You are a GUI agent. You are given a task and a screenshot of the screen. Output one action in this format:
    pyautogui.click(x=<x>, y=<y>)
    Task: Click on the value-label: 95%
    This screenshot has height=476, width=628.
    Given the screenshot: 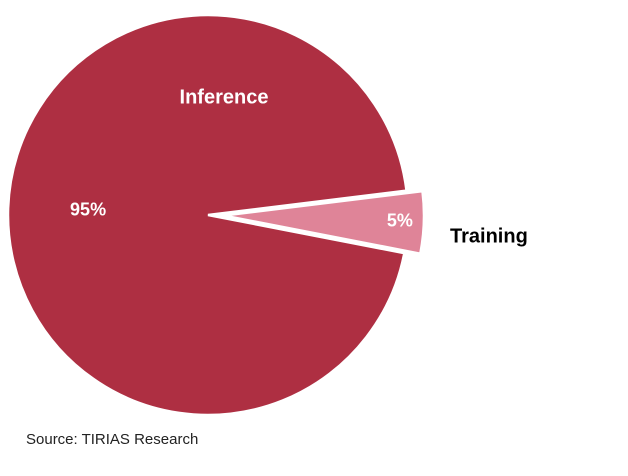 What is the action you would take?
    pyautogui.click(x=88, y=210)
    